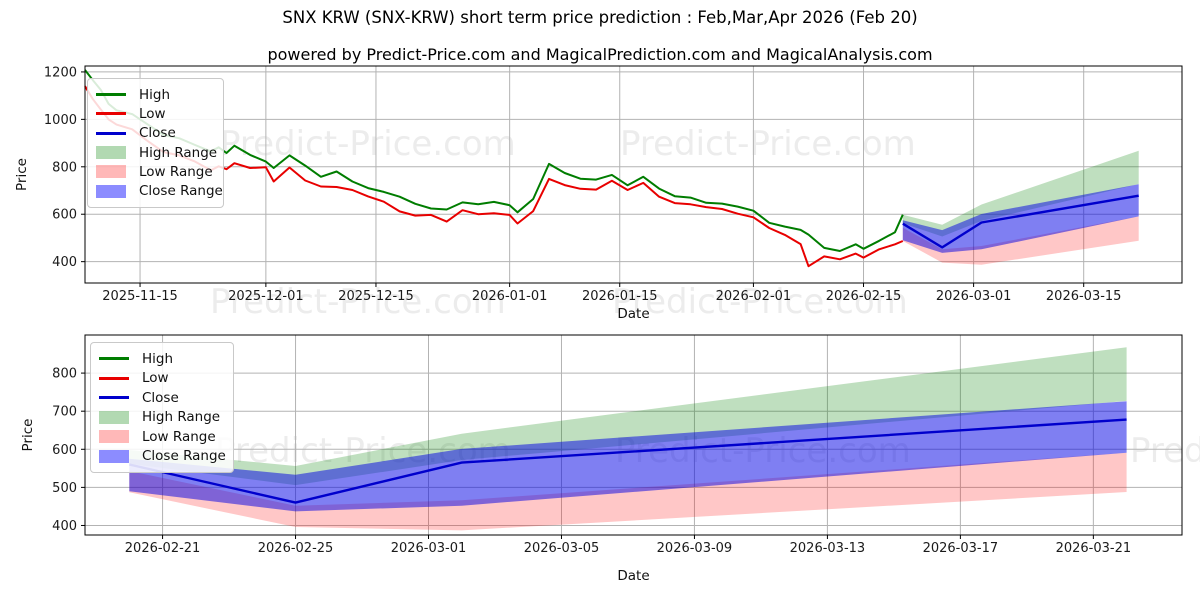  Describe the element at coordinates (510, 296) in the screenshot. I see `x-tick-label: 2026-01-01` at that location.